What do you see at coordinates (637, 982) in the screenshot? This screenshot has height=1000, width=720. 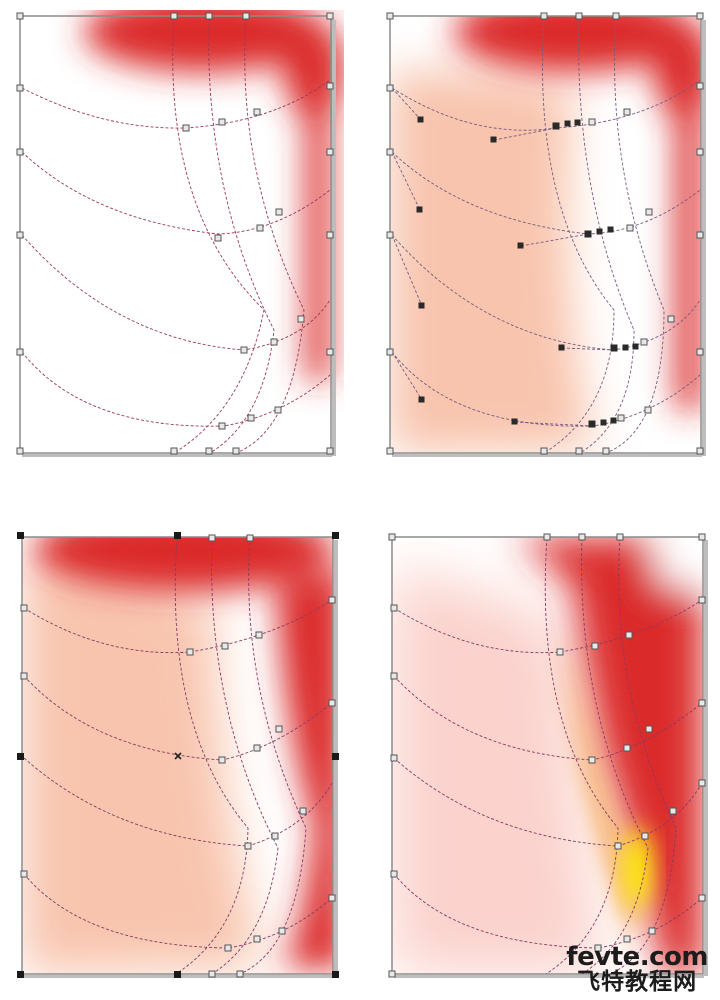 I see `watermark-cn: 飞特教程网` at bounding box center [637, 982].